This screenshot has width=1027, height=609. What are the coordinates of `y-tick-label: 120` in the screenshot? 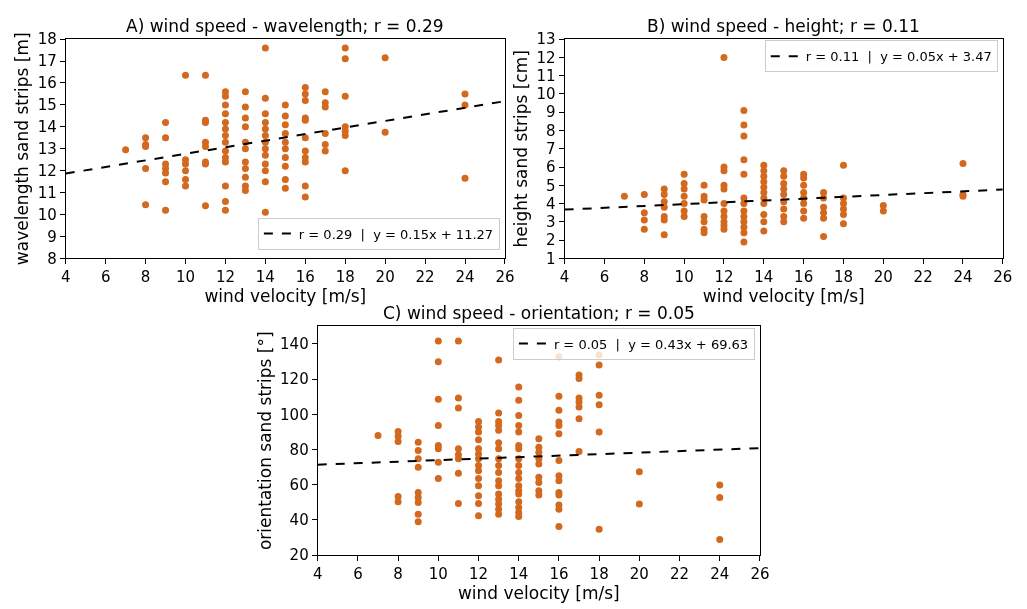 It's located at (294, 379).